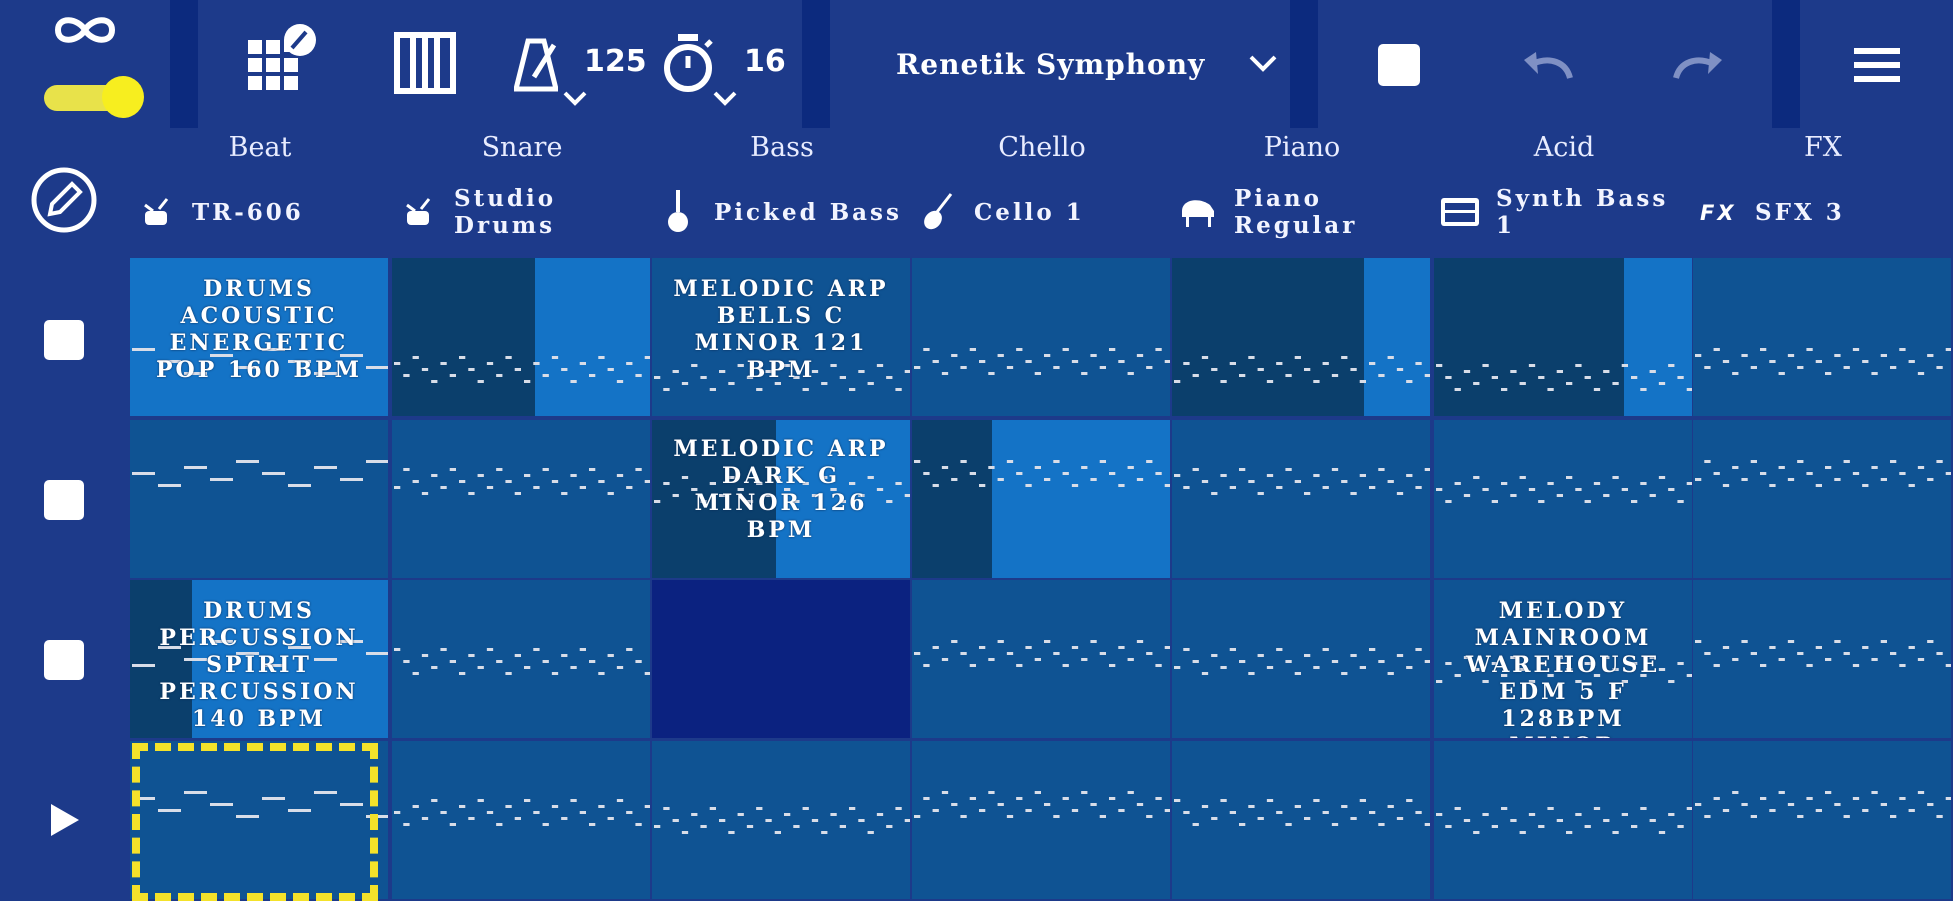  Describe the element at coordinates (522, 147) in the screenshot. I see `track-name: Snare` at that location.